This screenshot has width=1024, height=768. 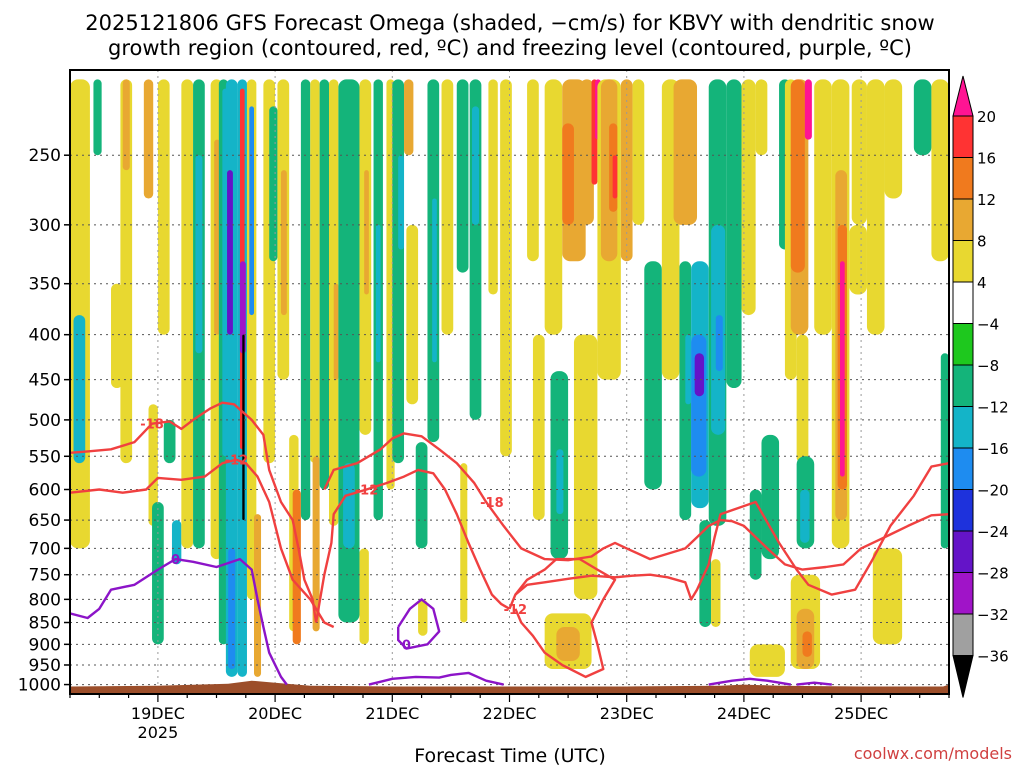 I want to click on y-tick-label: 700, so click(x=45, y=549).